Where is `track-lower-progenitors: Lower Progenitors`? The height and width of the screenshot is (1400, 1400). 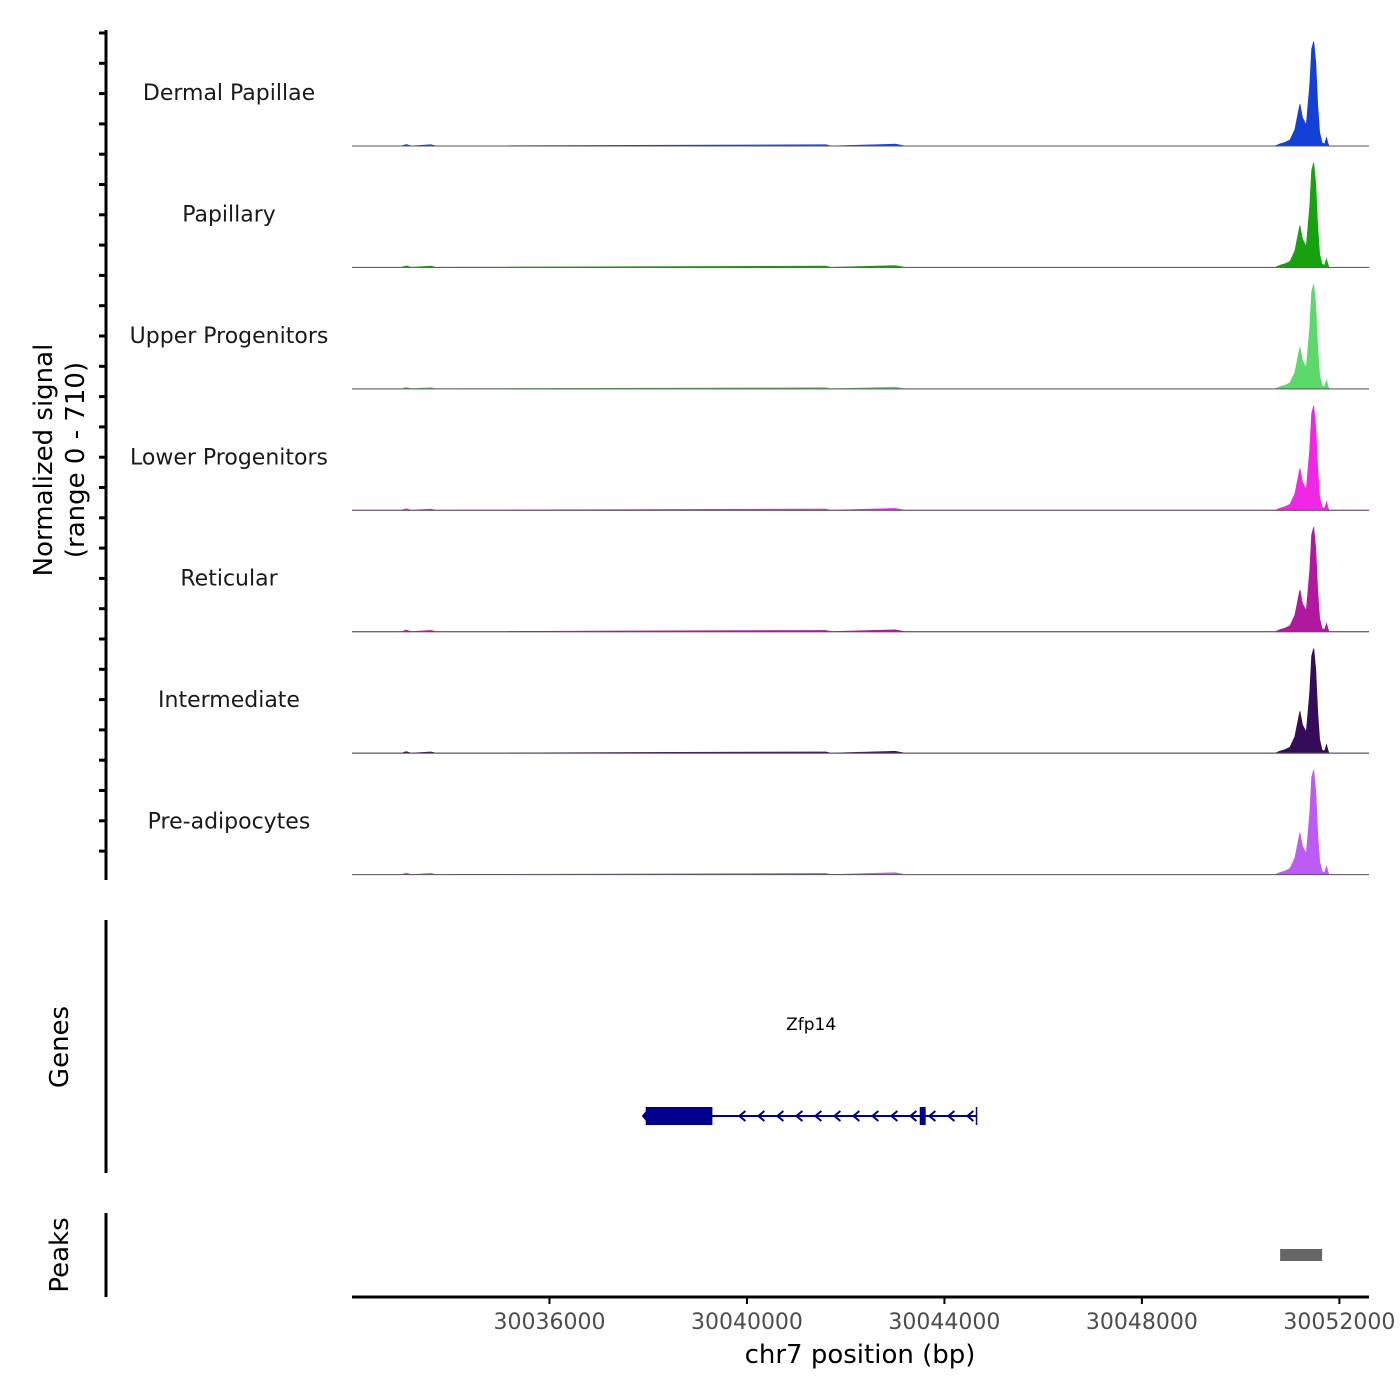 track-lower-progenitors: Lower Progenitors is located at coordinates (749, 458).